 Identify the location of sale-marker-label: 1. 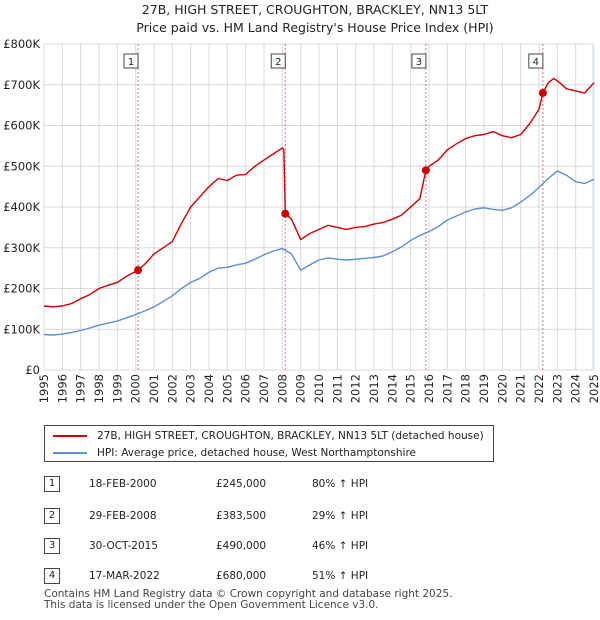
(131, 62).